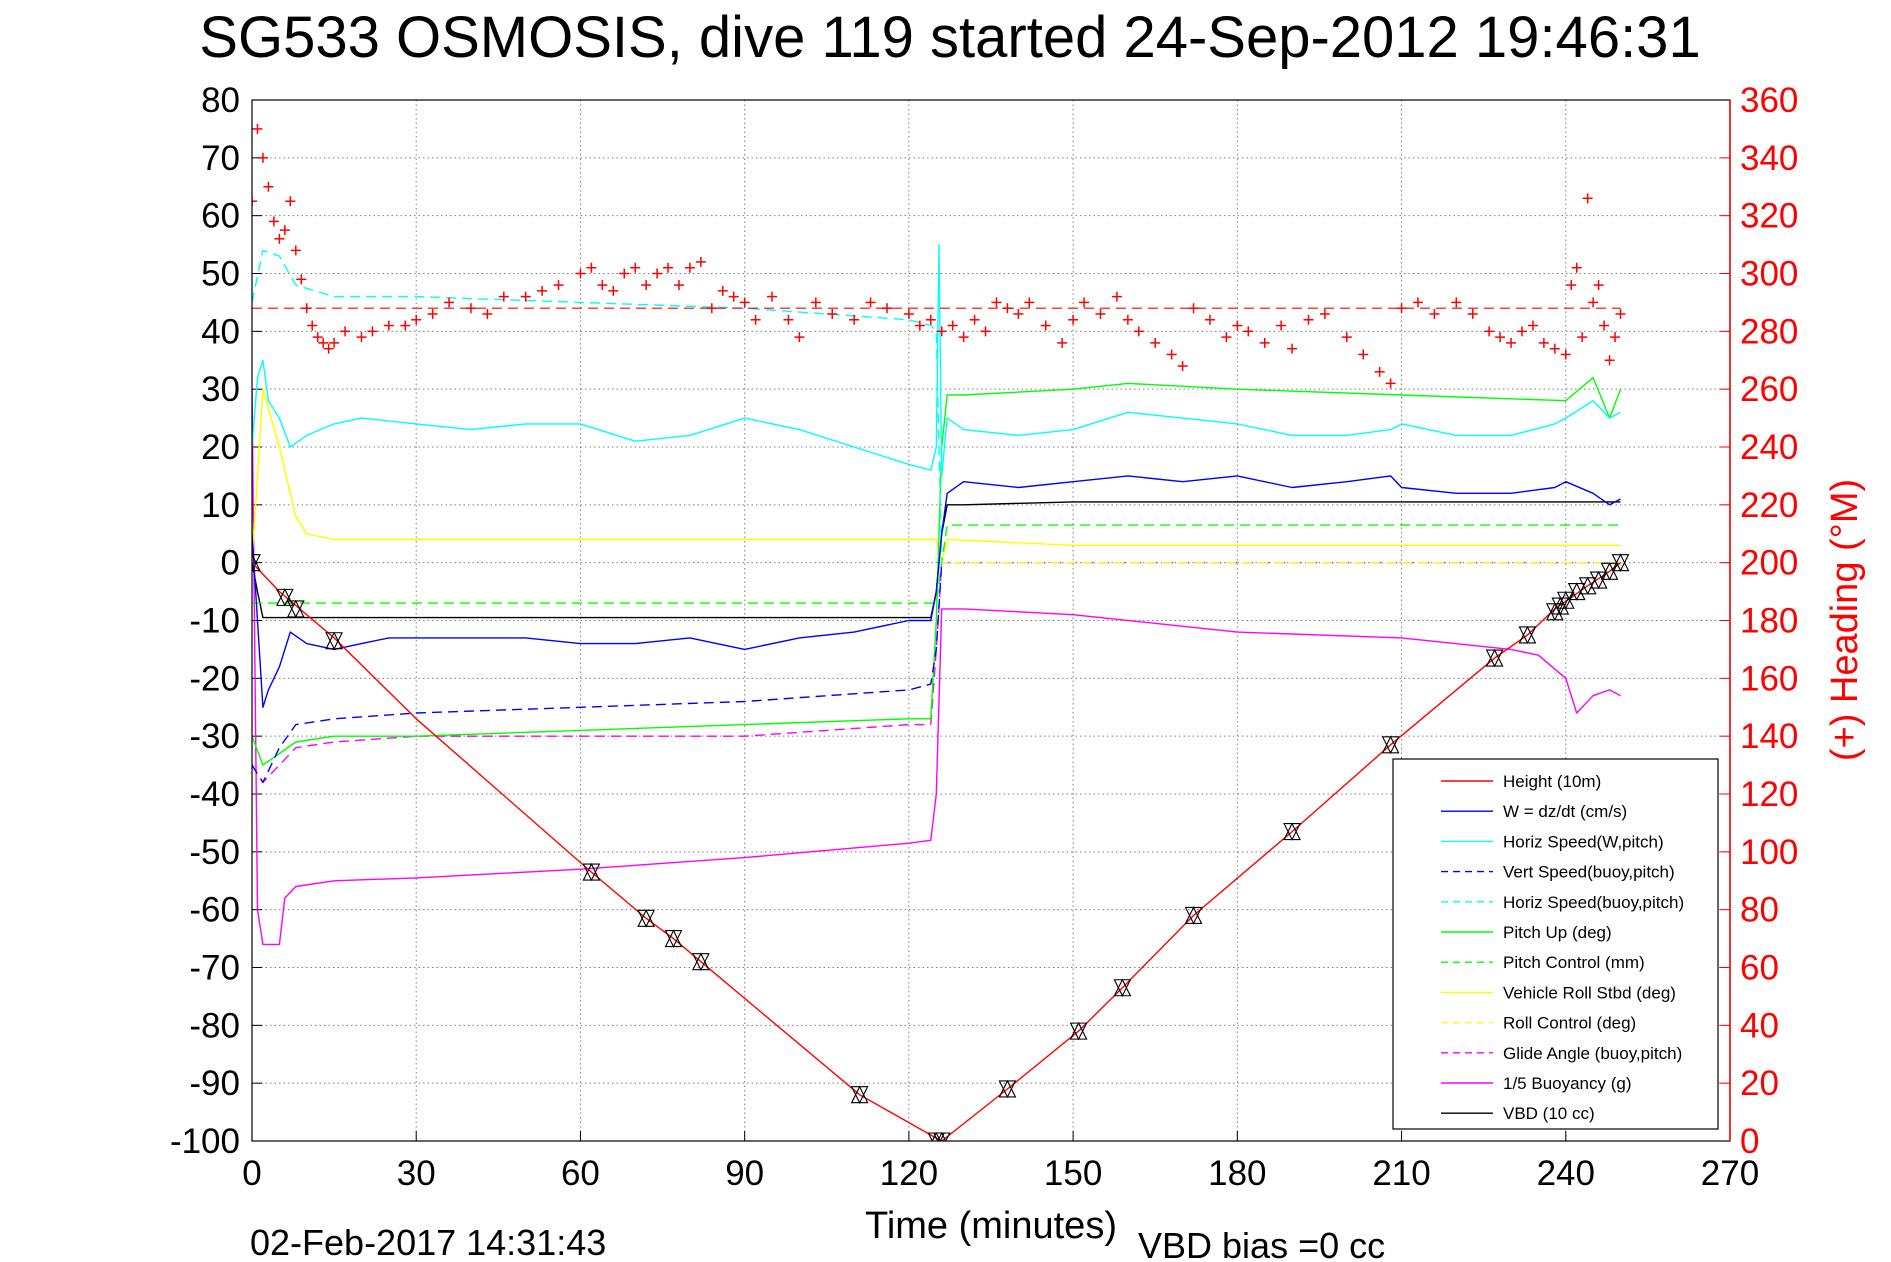 The width and height of the screenshot is (1891, 1262). Describe the element at coordinates (1593, 902) in the screenshot. I see `legend-entry: Horiz Speed(buoy,pitch)` at that location.